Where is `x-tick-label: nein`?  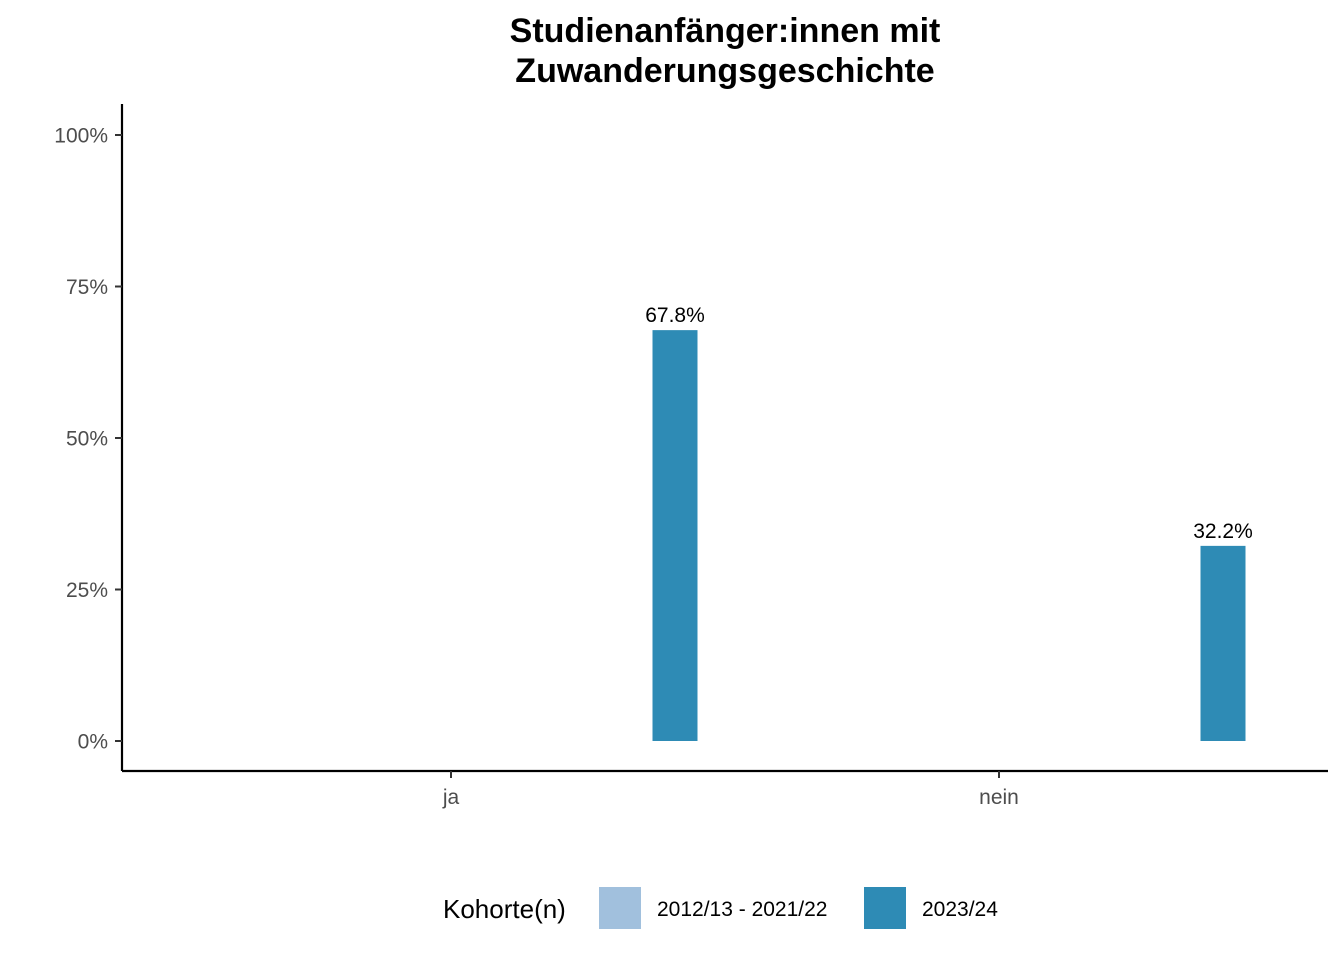
x-tick-label: nein is located at coordinates (999, 797).